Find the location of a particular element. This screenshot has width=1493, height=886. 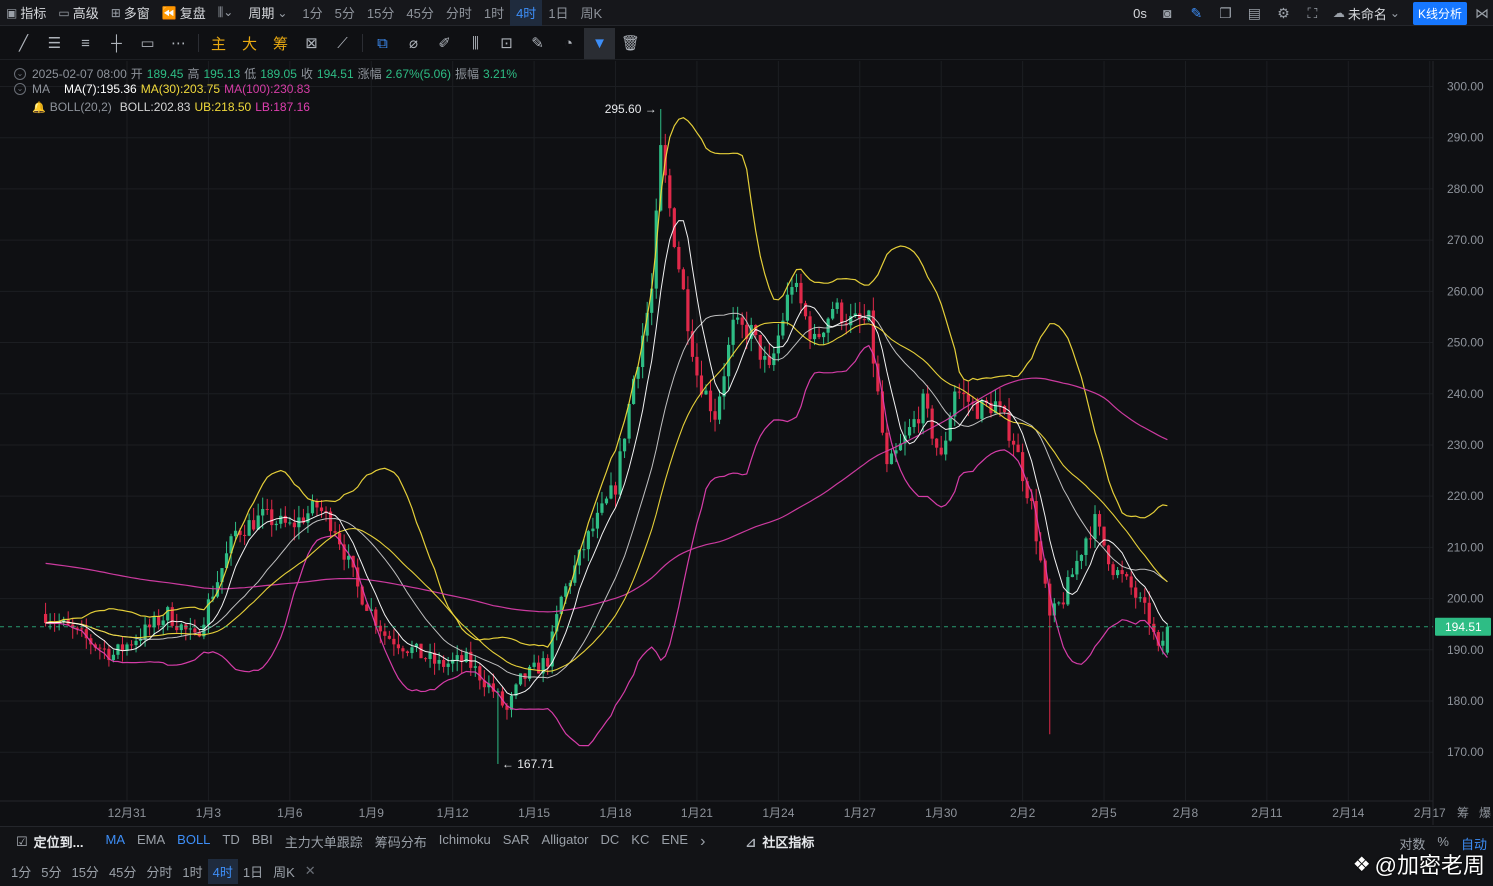

period-tab: 1时 is located at coordinates (494, 13).